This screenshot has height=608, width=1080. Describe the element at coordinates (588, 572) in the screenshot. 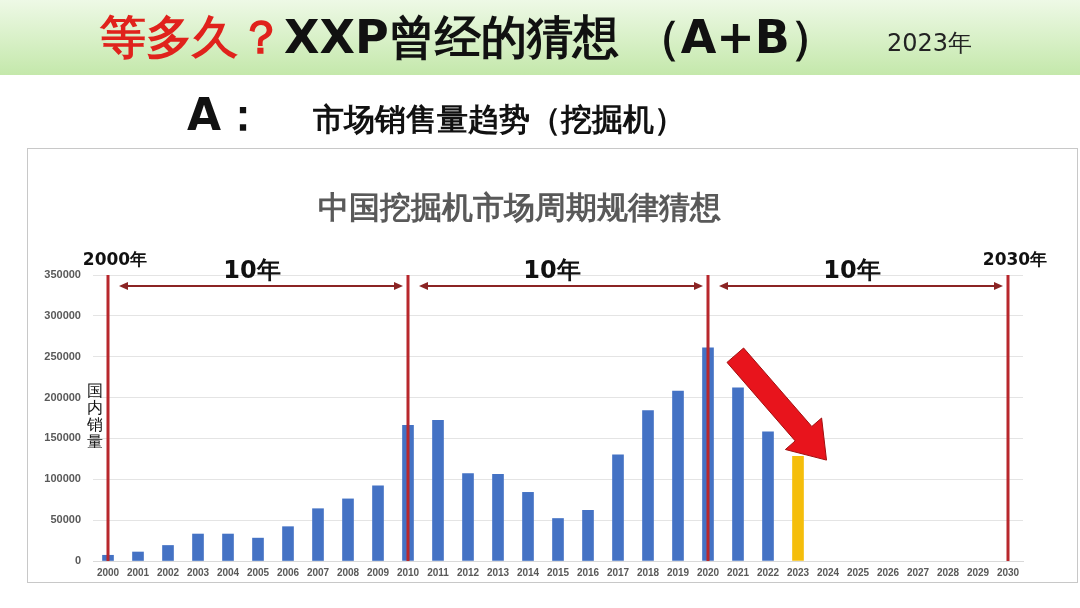

I see `x-tick-label: 2016` at that location.